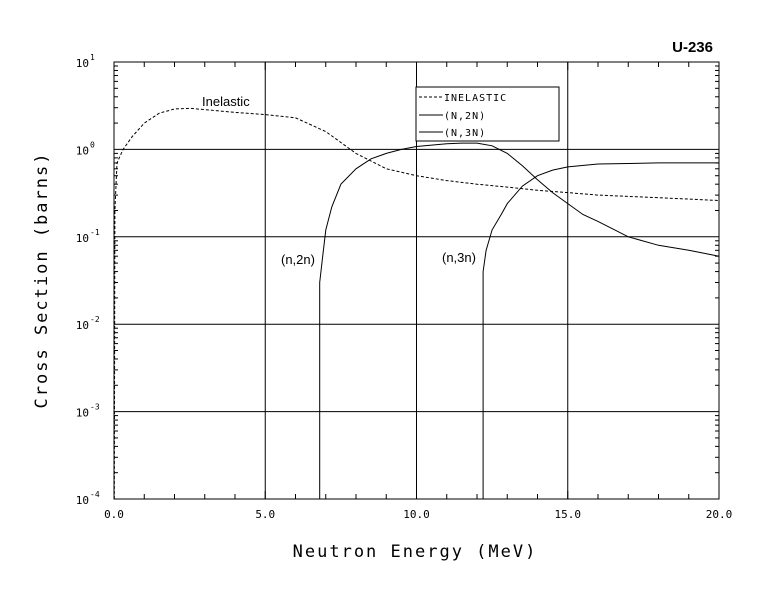 Image resolution: width=780 pixels, height=590 pixels. Describe the element at coordinates (298, 259) in the screenshot. I see `annotation-n2n: (n,2n)` at that location.